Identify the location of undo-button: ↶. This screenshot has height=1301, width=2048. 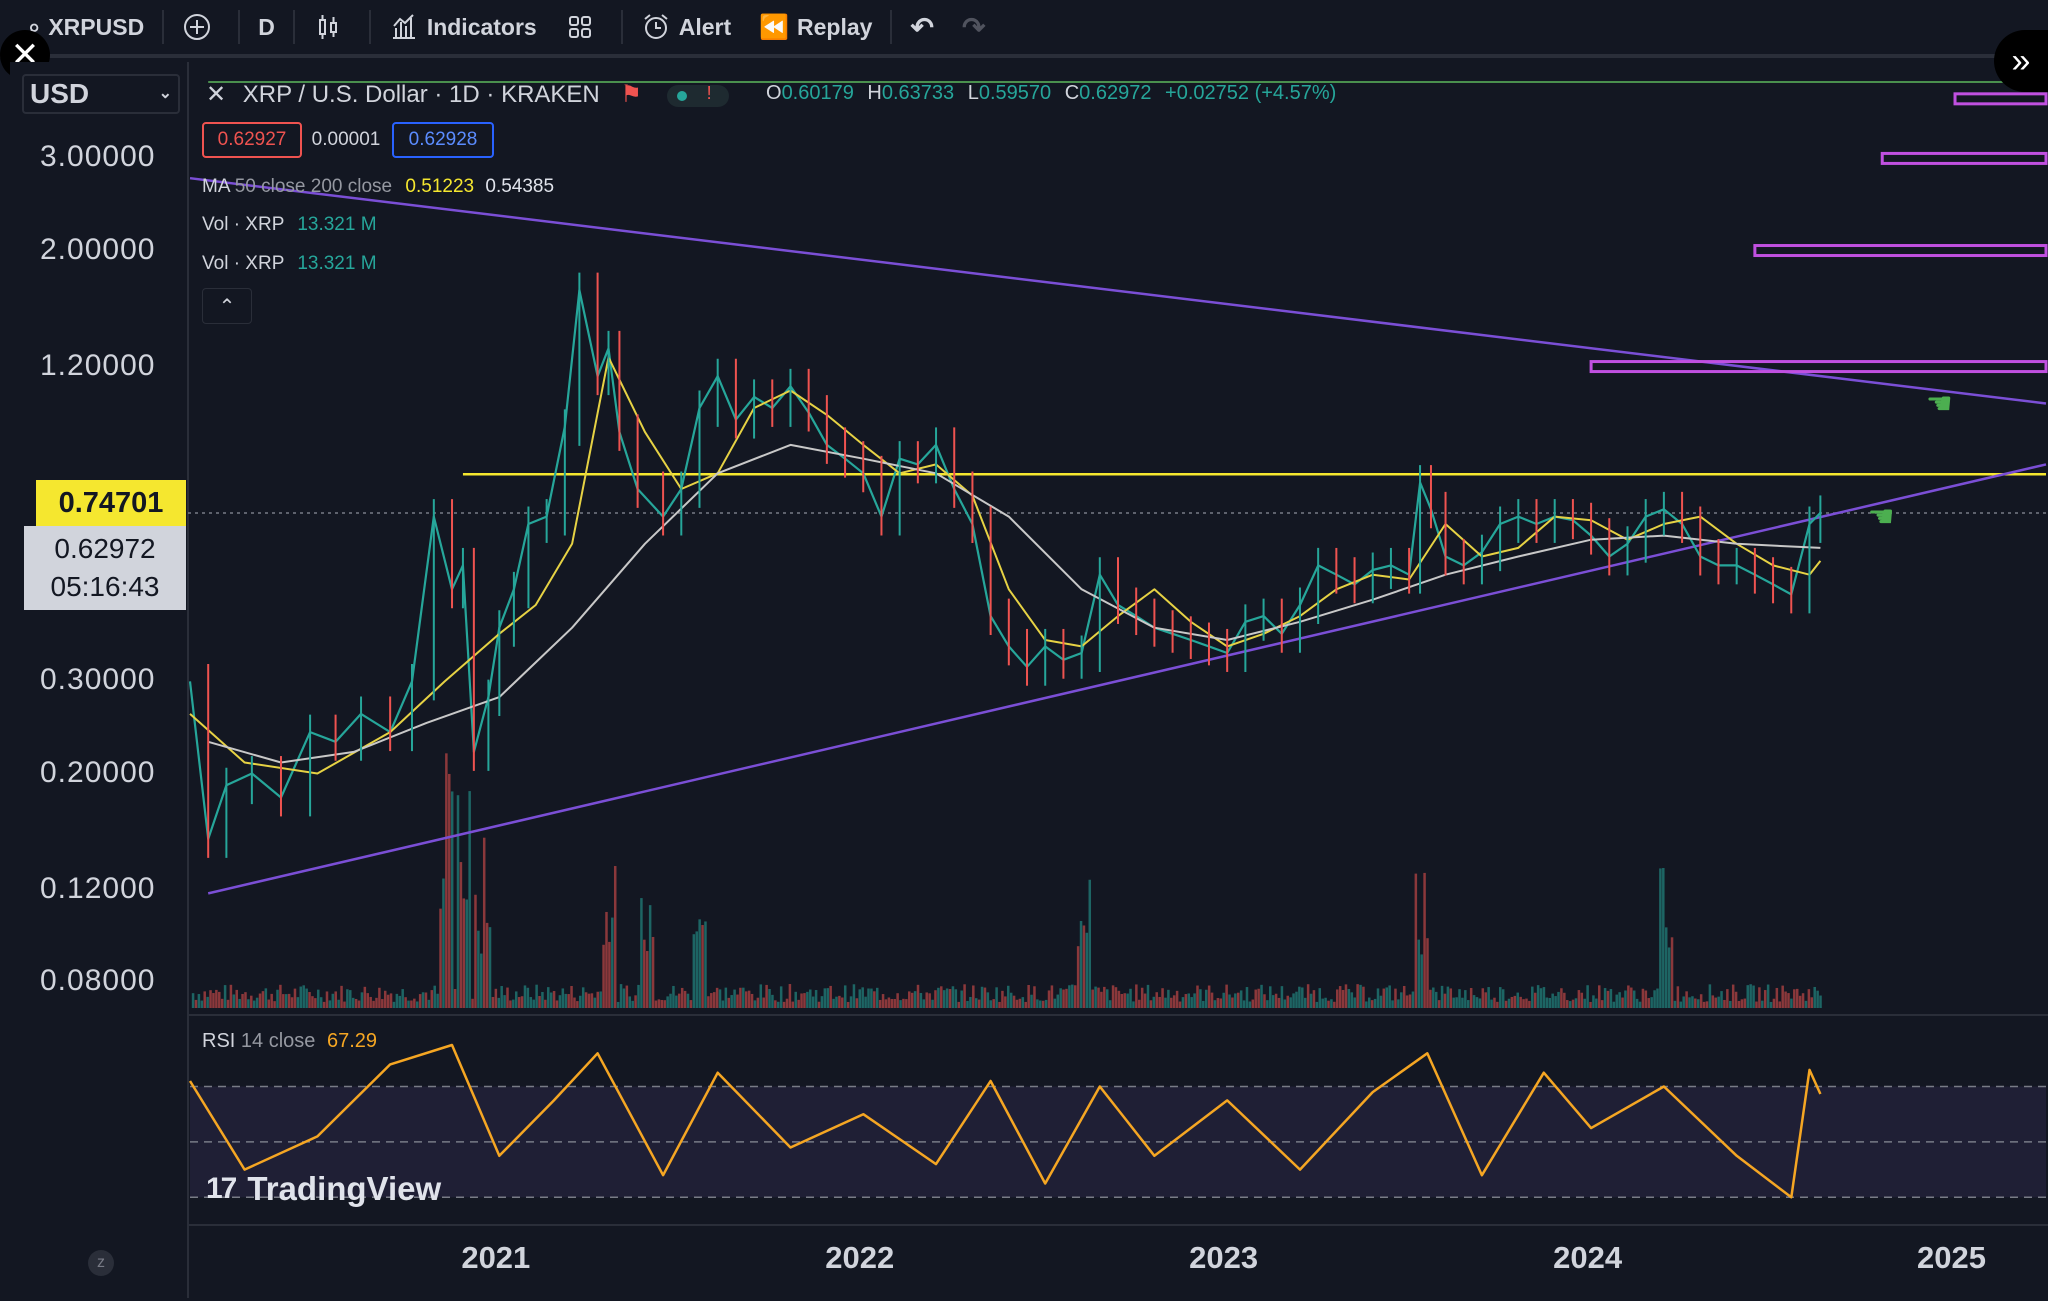
(921, 28).